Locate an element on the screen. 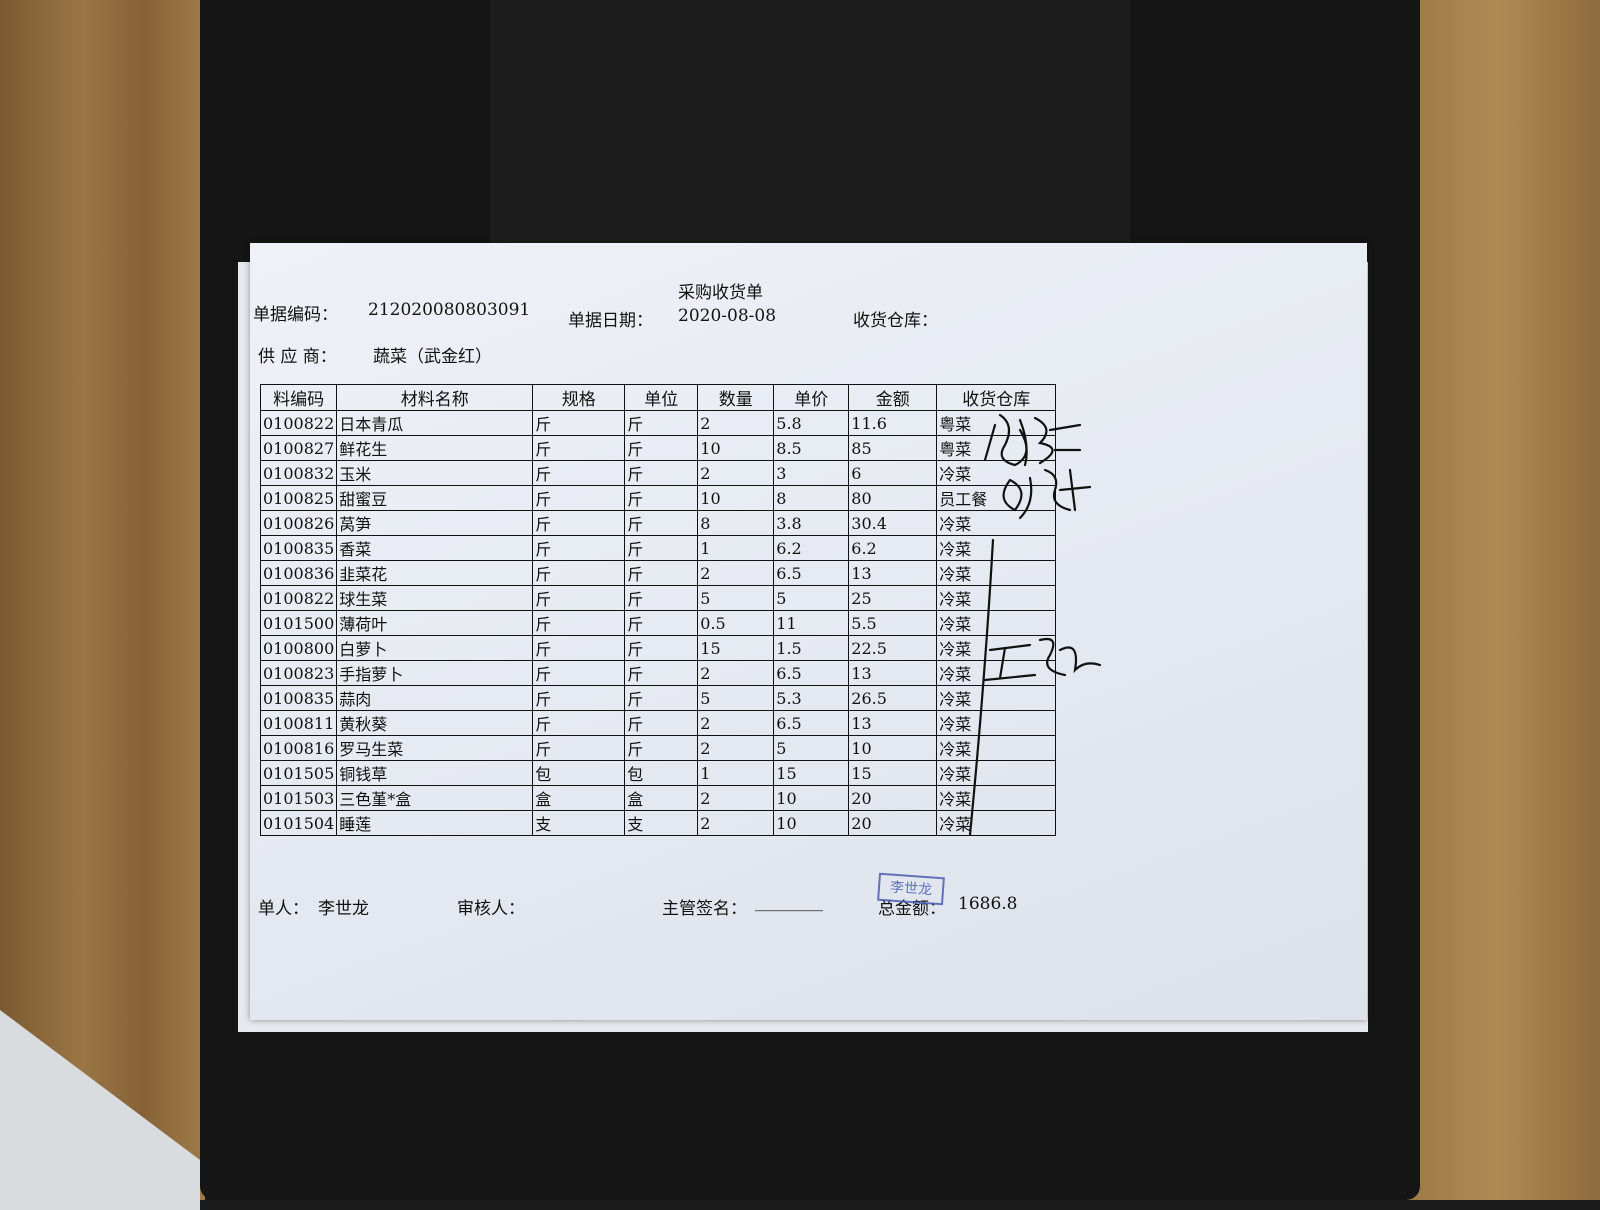  cell-name: 香菜 is located at coordinates (435, 548).